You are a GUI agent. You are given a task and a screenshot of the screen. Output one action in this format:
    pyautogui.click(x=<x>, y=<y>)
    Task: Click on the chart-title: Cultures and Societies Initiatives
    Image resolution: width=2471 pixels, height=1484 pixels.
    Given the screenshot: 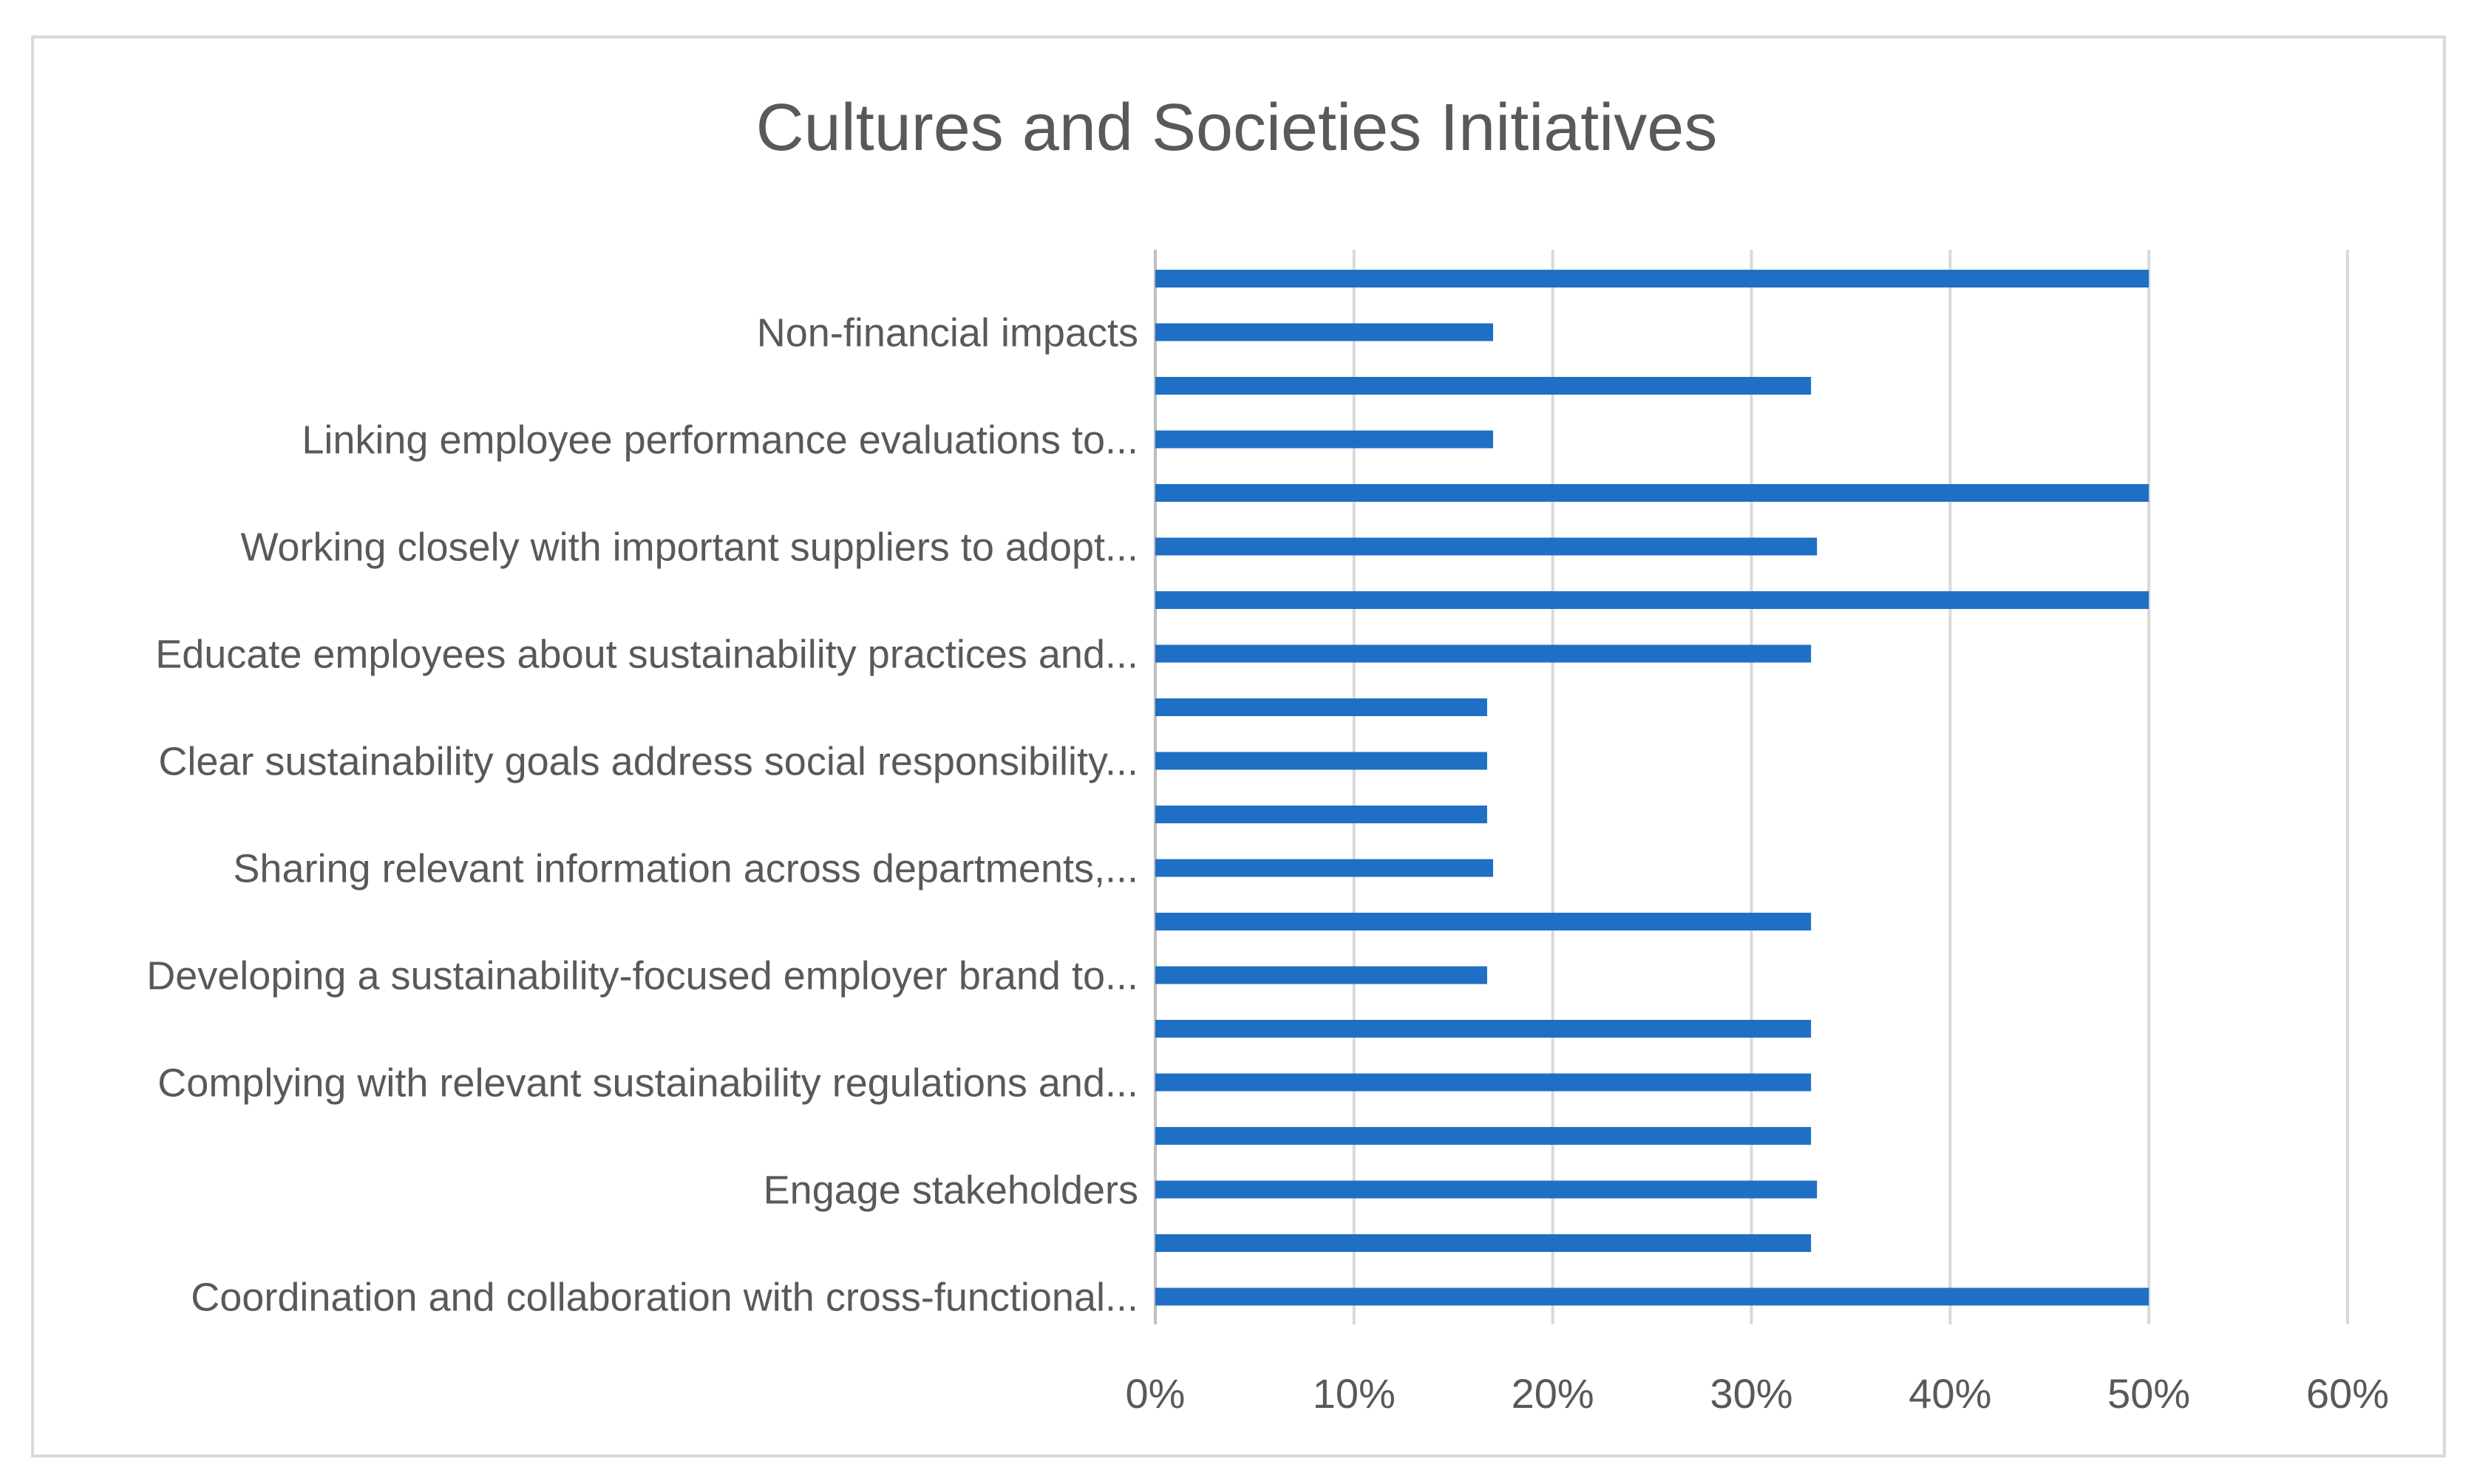 What is the action you would take?
    pyautogui.click(x=1237, y=128)
    